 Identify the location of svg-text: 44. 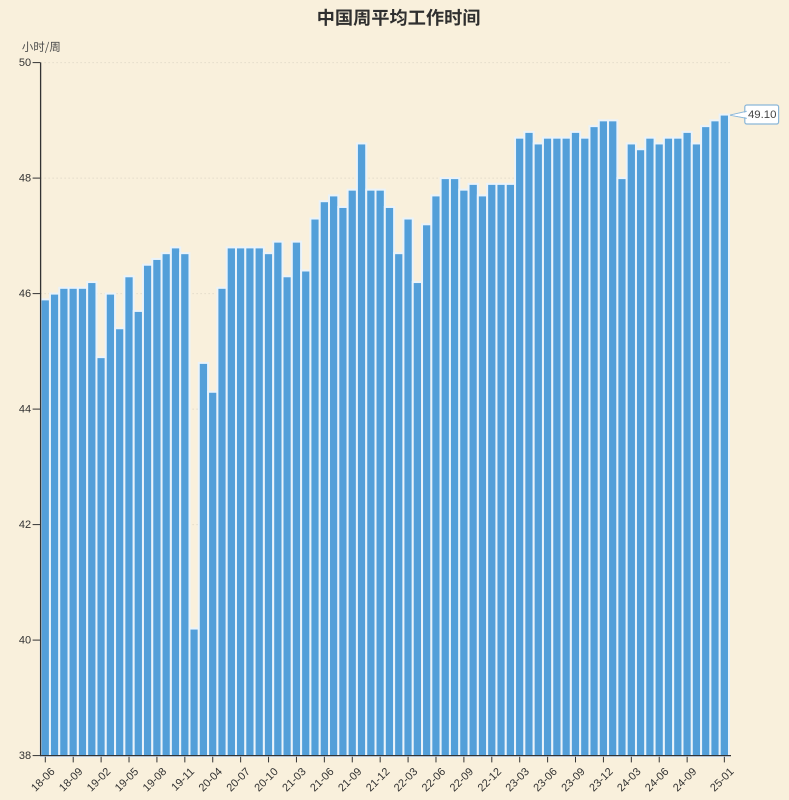
(25, 410).